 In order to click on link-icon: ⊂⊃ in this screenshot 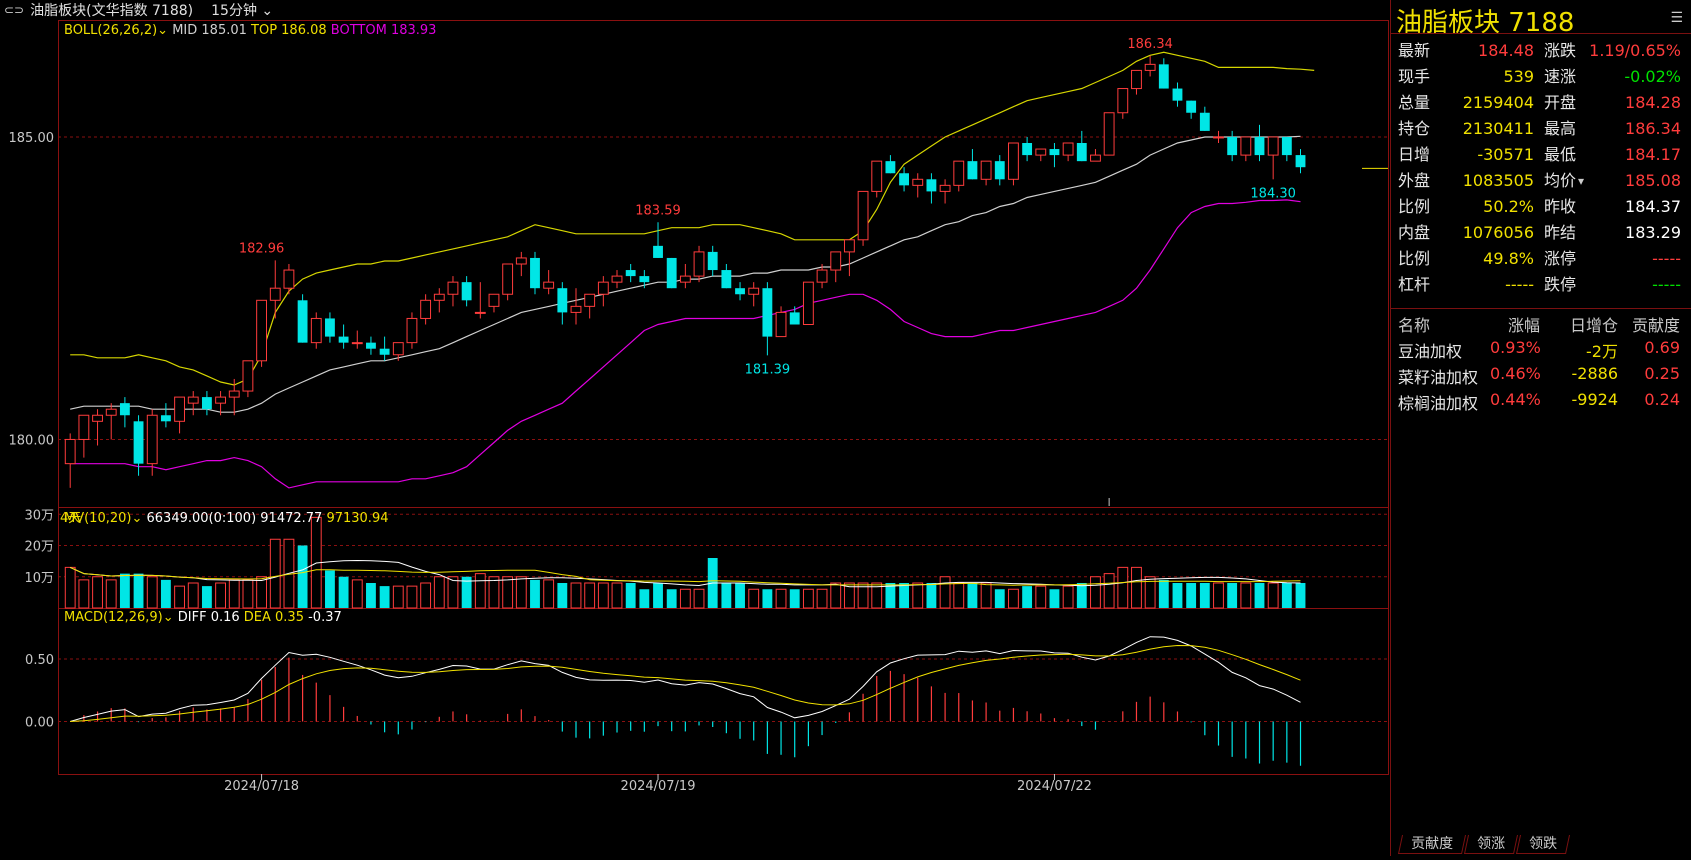, I will do `click(14, 10)`.